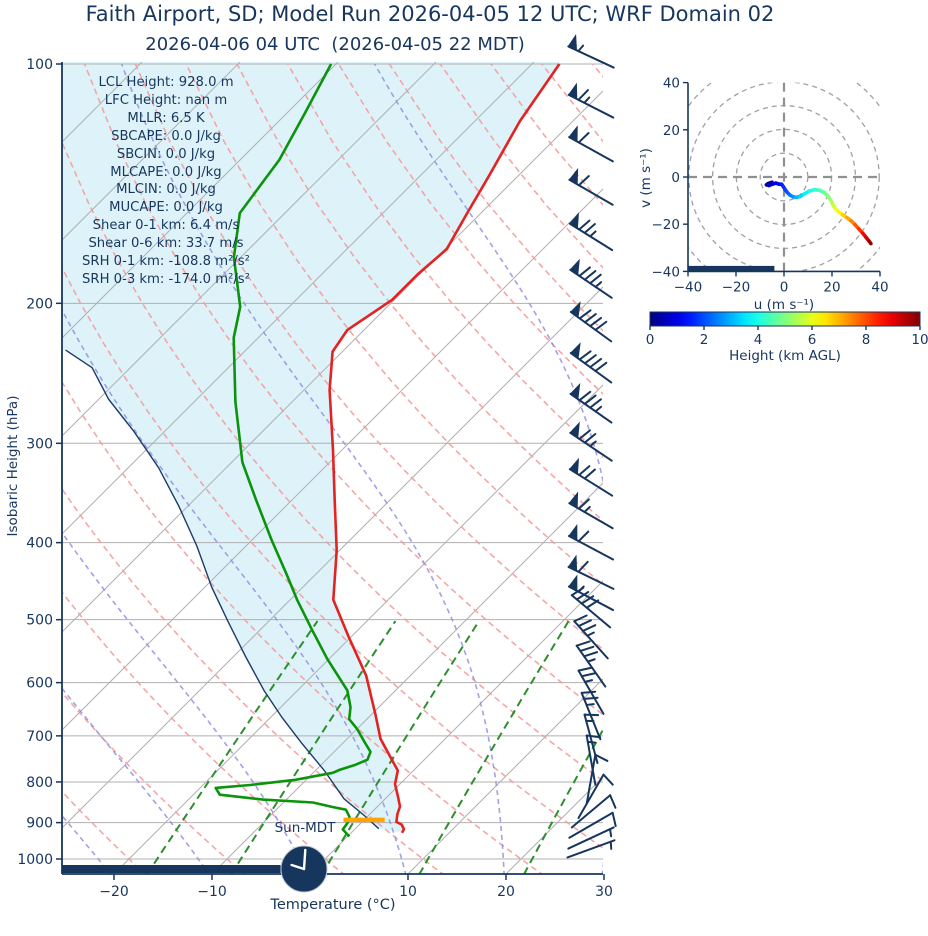 The height and width of the screenshot is (936, 928). I want to click on stat-lfc: LFC Height: nan m, so click(166, 100).